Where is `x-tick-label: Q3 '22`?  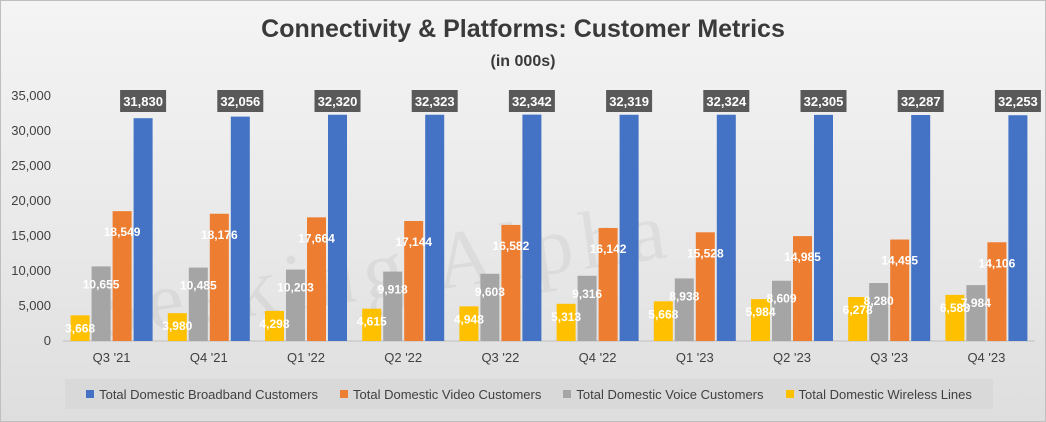
x-tick-label: Q3 '22 is located at coordinates (500, 357).